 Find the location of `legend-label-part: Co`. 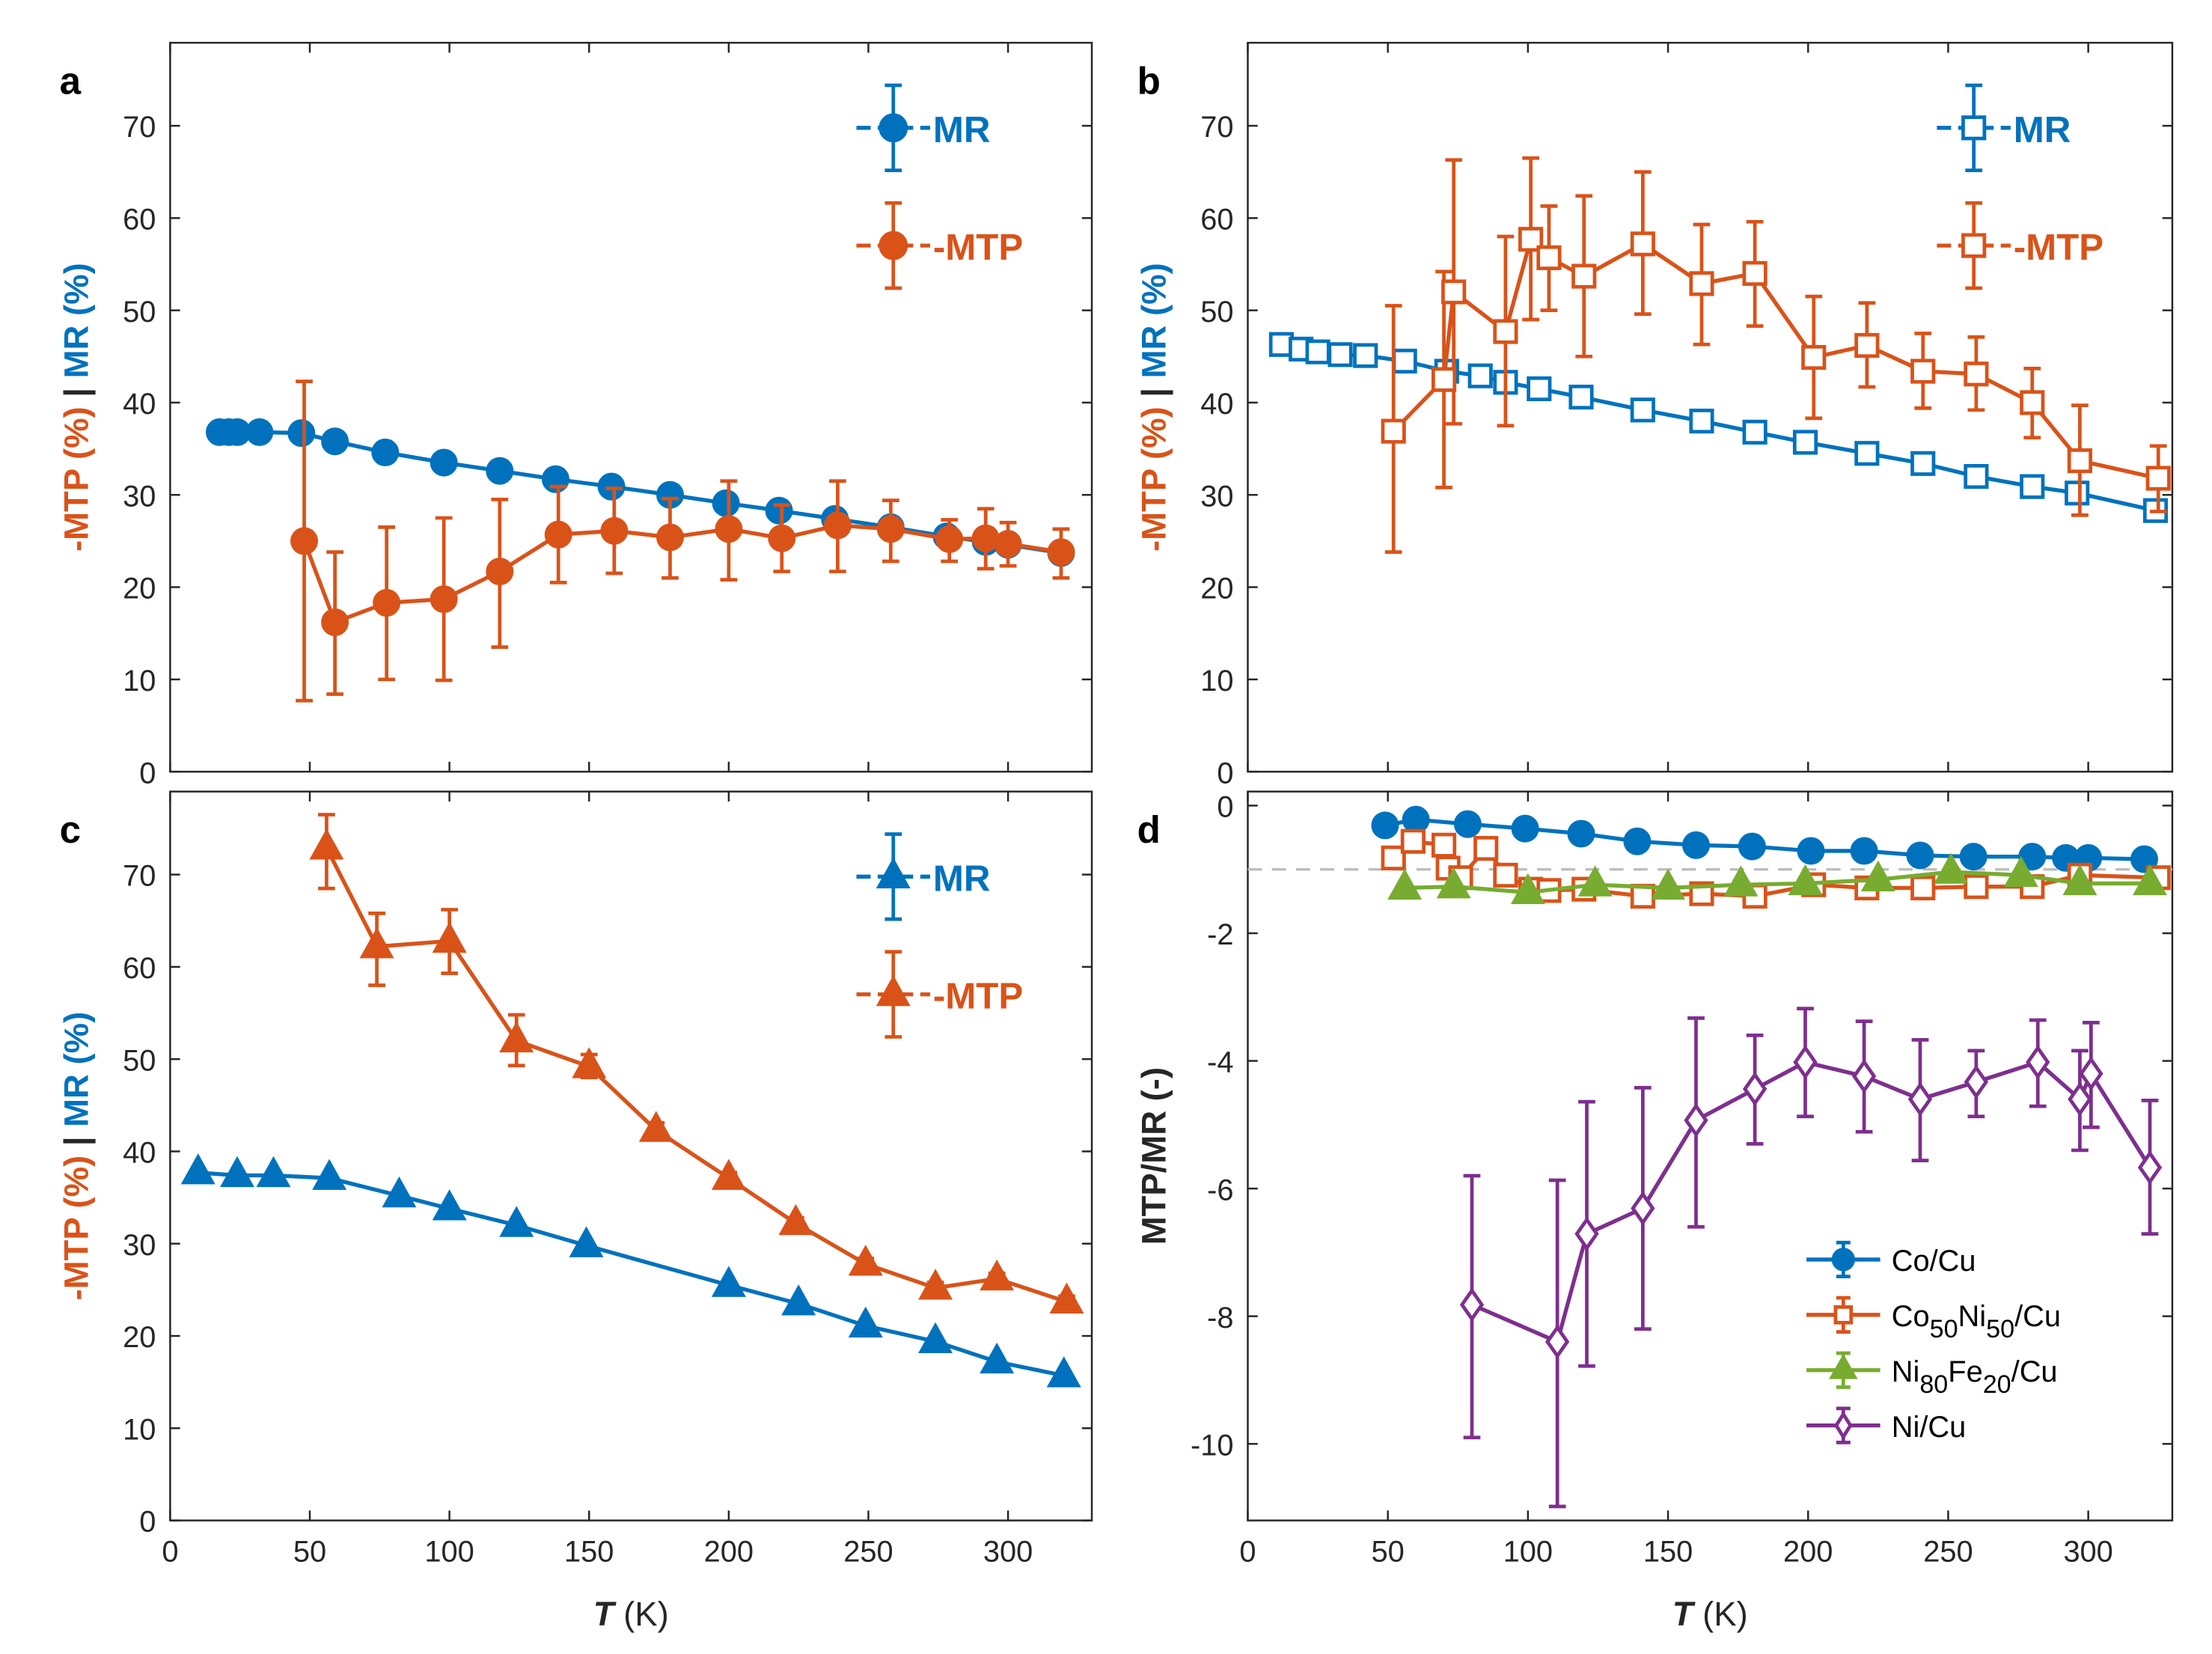

legend-label-part: Co is located at coordinates (1911, 1316).